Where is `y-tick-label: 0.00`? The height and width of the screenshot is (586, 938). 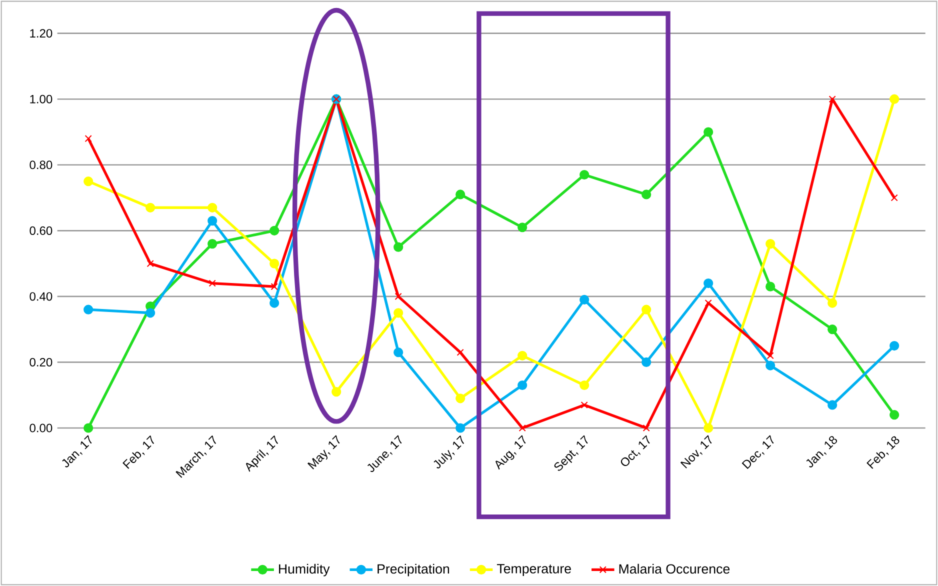
y-tick-label: 0.00 is located at coordinates (41, 428).